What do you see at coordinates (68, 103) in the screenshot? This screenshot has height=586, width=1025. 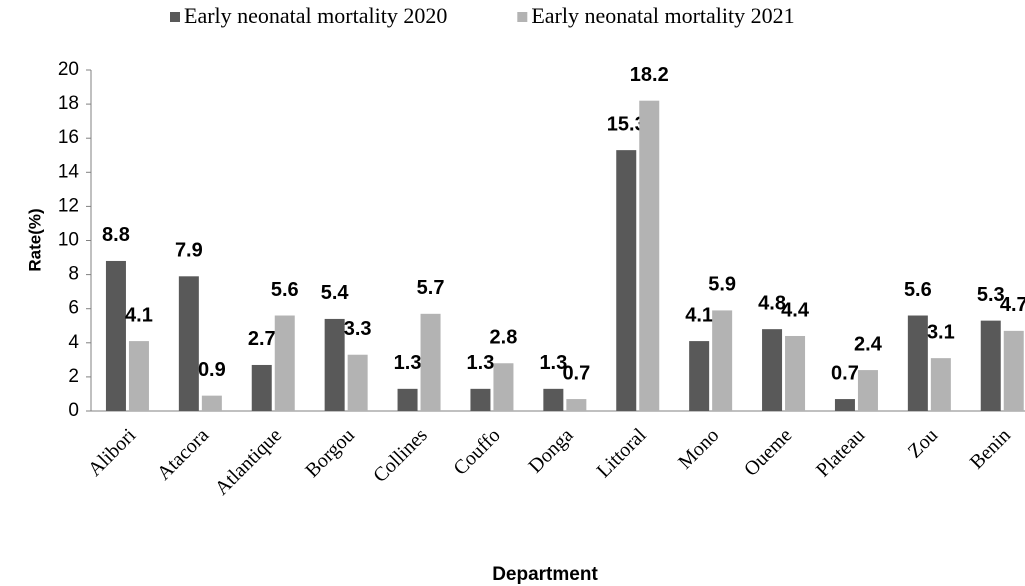 I see `y-tick-label: 18` at bounding box center [68, 103].